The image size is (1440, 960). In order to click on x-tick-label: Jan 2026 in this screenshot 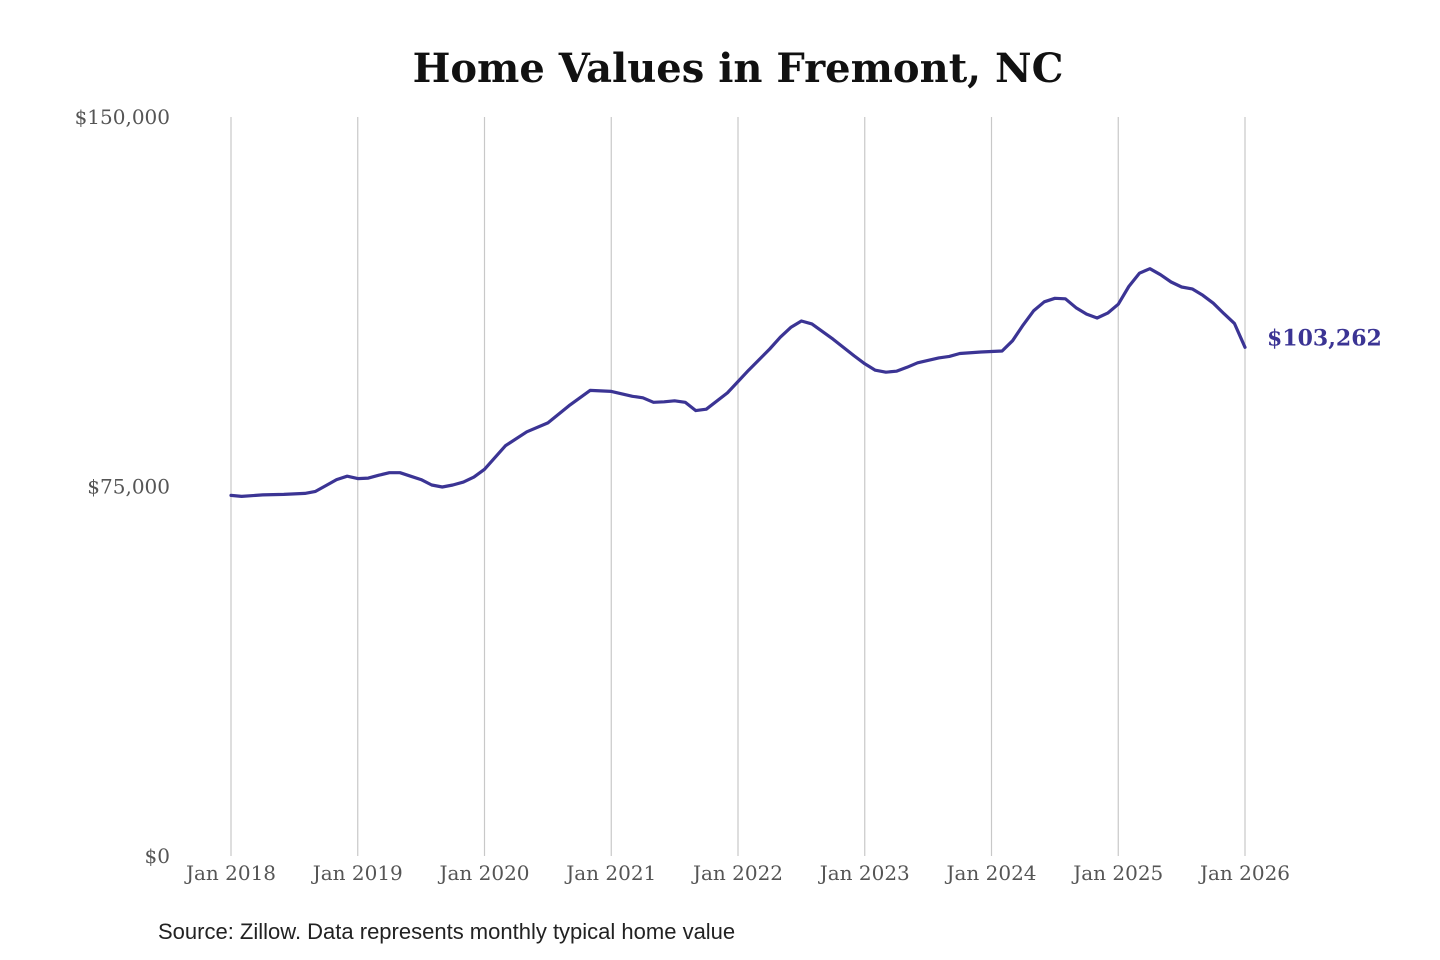, I will do `click(1244, 873)`.